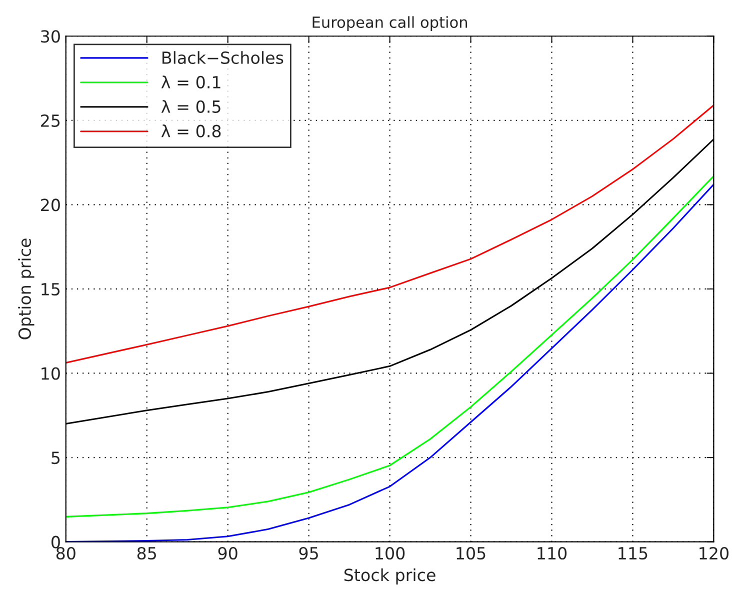 The height and width of the screenshot is (602, 732). Describe the element at coordinates (471, 553) in the screenshot. I see `x-tick-label: 105` at that location.